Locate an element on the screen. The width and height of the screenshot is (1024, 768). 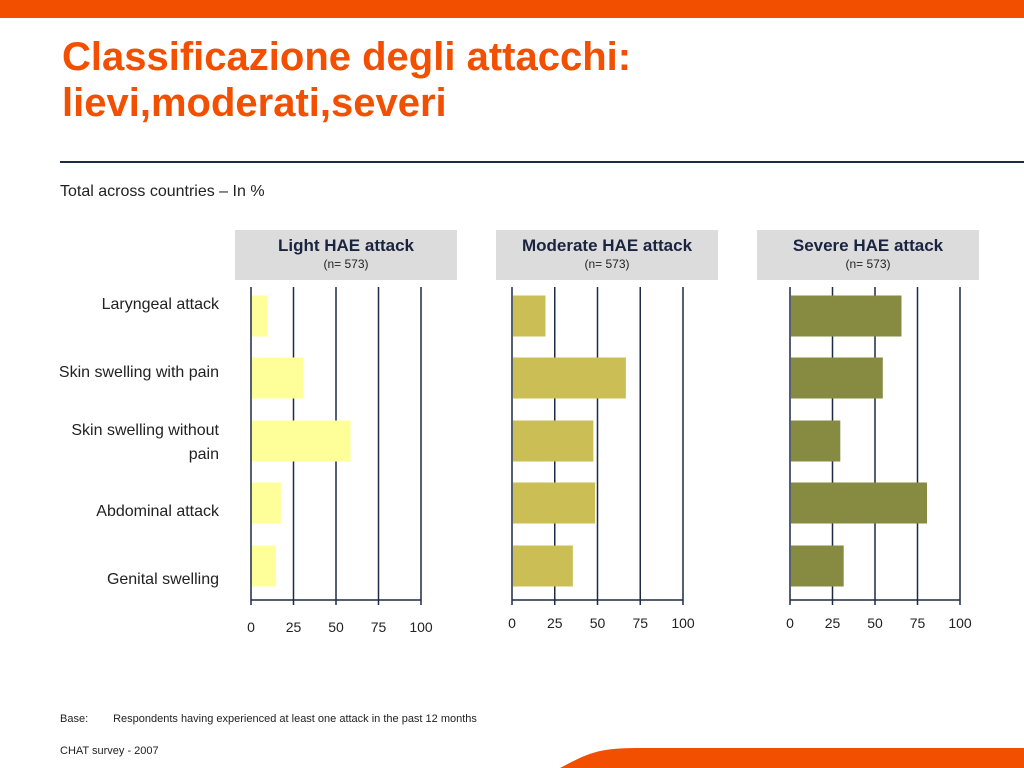
base-label: Base: is located at coordinates (74, 719).